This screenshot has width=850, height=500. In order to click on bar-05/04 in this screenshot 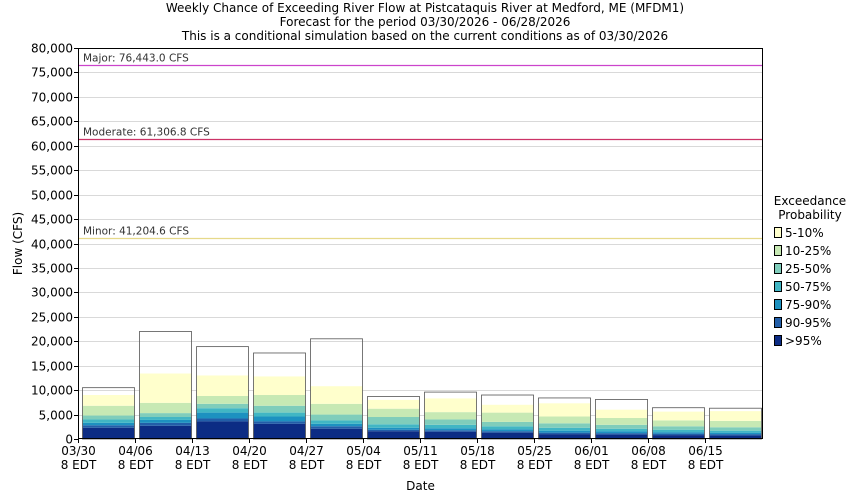, I will do `click(393, 418)`.